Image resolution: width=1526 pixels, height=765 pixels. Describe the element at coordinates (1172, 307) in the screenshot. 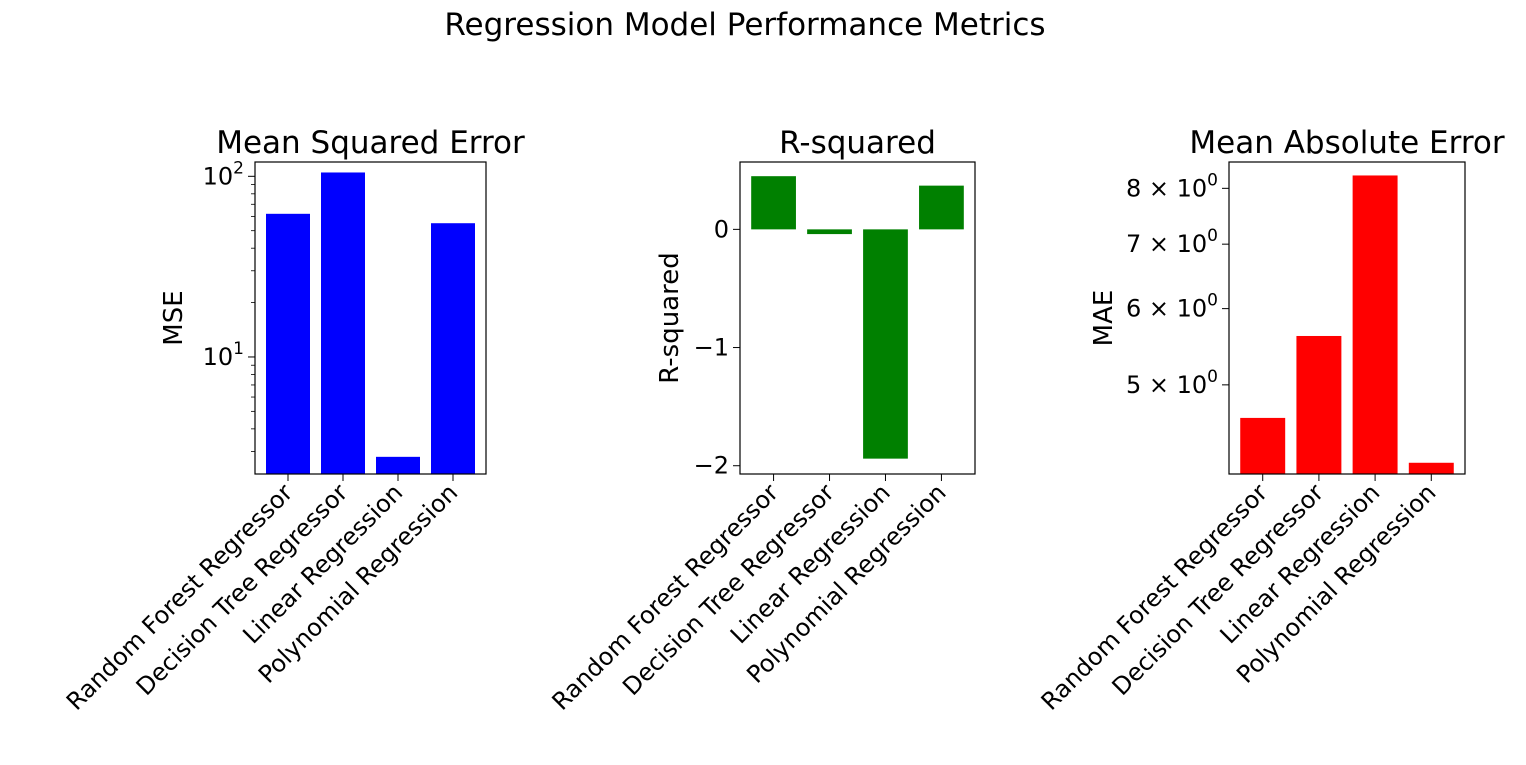

I see `mae-y-tick-label: 6 × 100` at that location.